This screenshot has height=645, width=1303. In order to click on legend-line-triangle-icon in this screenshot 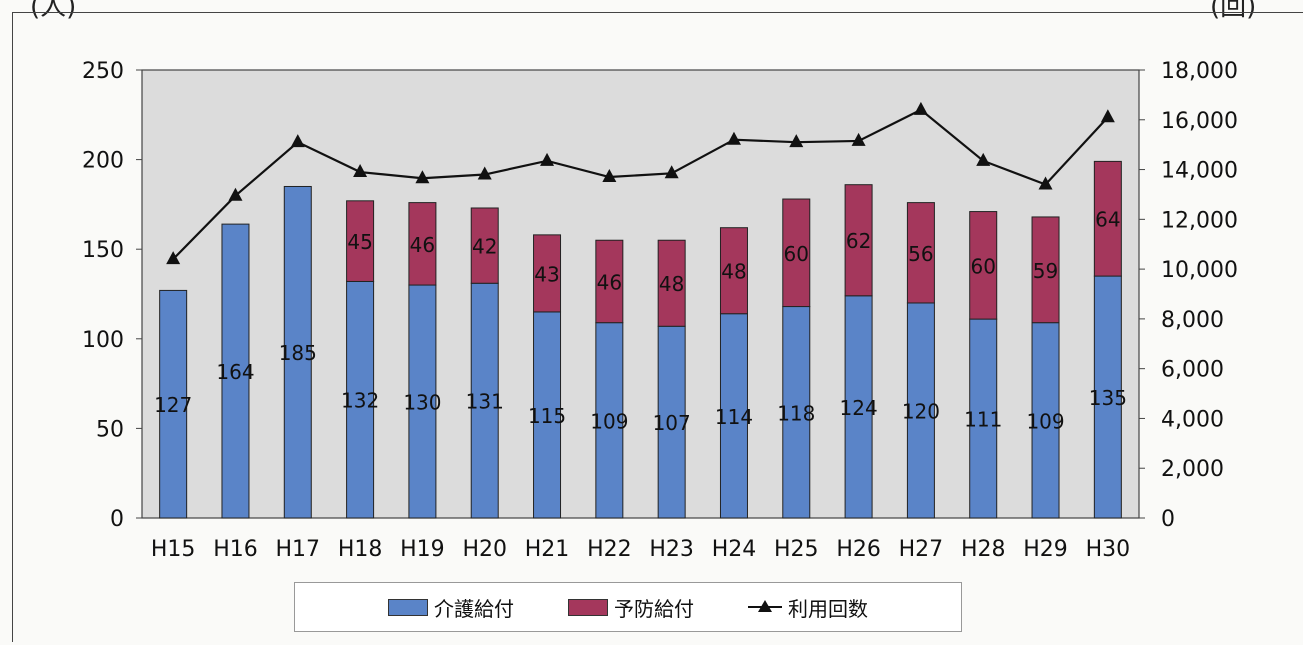, I will do `click(765, 607)`.